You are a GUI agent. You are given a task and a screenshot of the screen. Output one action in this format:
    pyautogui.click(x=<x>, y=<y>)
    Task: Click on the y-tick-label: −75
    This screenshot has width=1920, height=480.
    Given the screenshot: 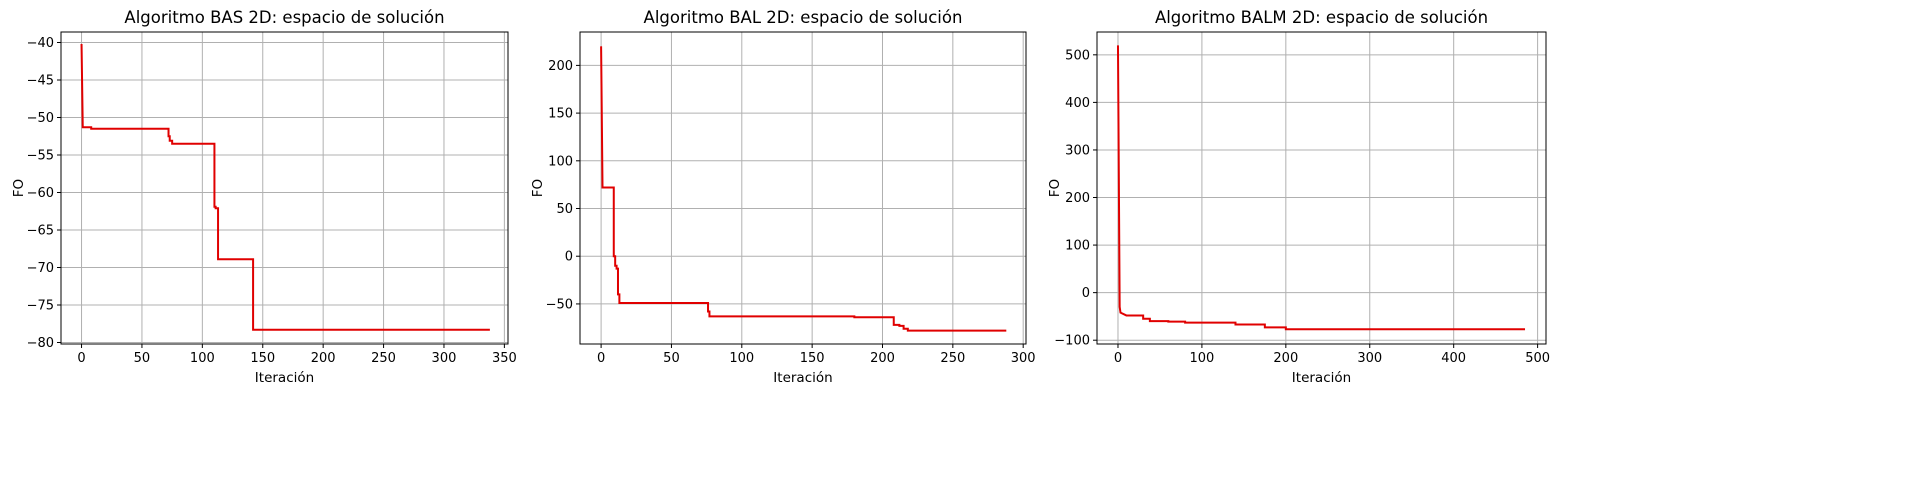 What is the action you would take?
    pyautogui.click(x=40, y=306)
    